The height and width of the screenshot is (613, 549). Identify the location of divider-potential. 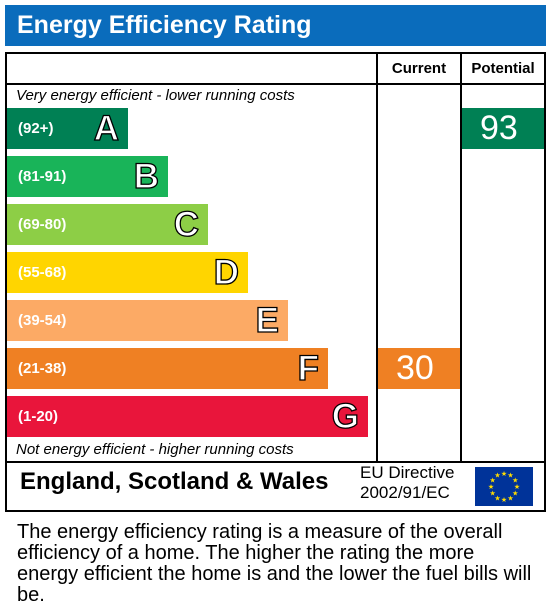
(461, 258).